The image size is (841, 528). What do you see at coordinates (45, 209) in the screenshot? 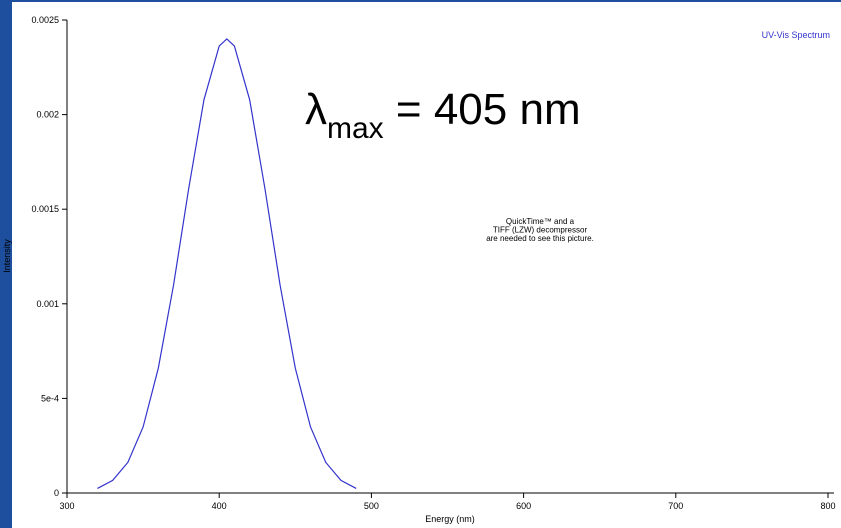
I see `y-tick-label: 0.0015` at bounding box center [45, 209].